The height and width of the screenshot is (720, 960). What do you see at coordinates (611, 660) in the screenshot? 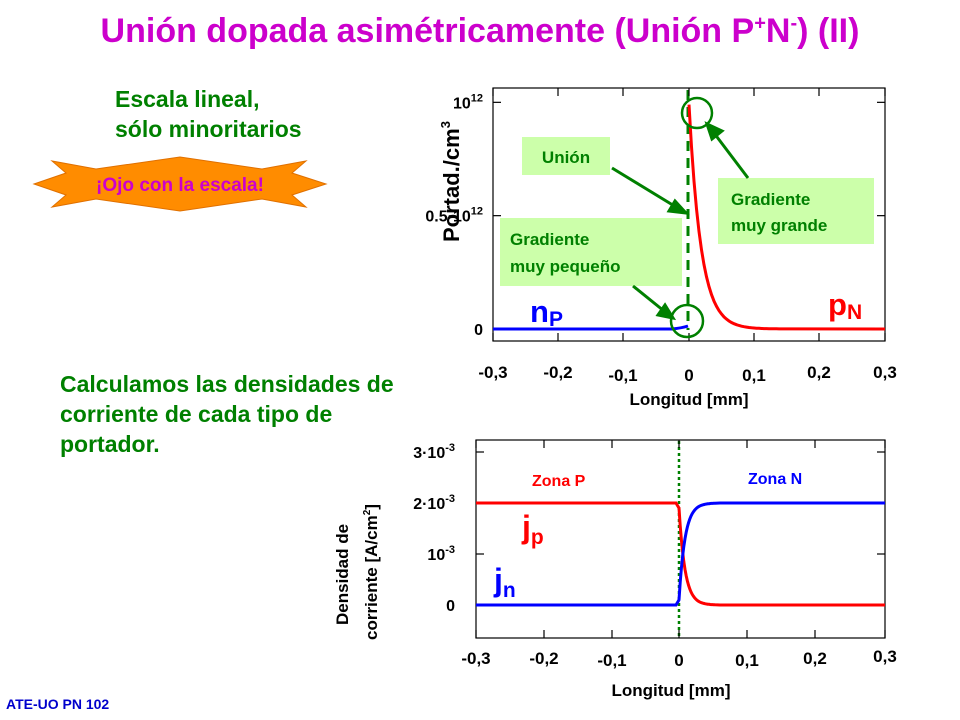
I see `chart2-x-tick-label: -0,1` at bounding box center [611, 660].